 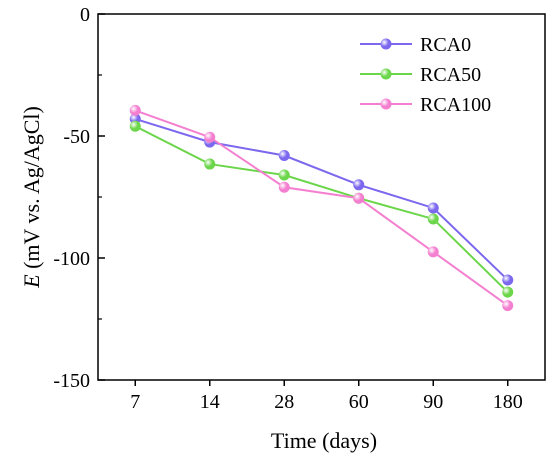 I want to click on x-axis-title: Time (days), so click(x=324, y=440).